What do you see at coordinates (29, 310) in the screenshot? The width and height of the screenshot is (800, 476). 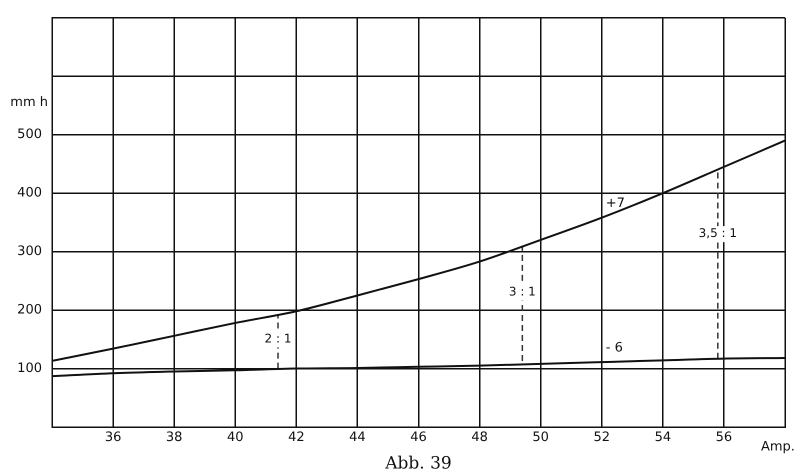 I see `y-tick-label: 200` at bounding box center [29, 310].